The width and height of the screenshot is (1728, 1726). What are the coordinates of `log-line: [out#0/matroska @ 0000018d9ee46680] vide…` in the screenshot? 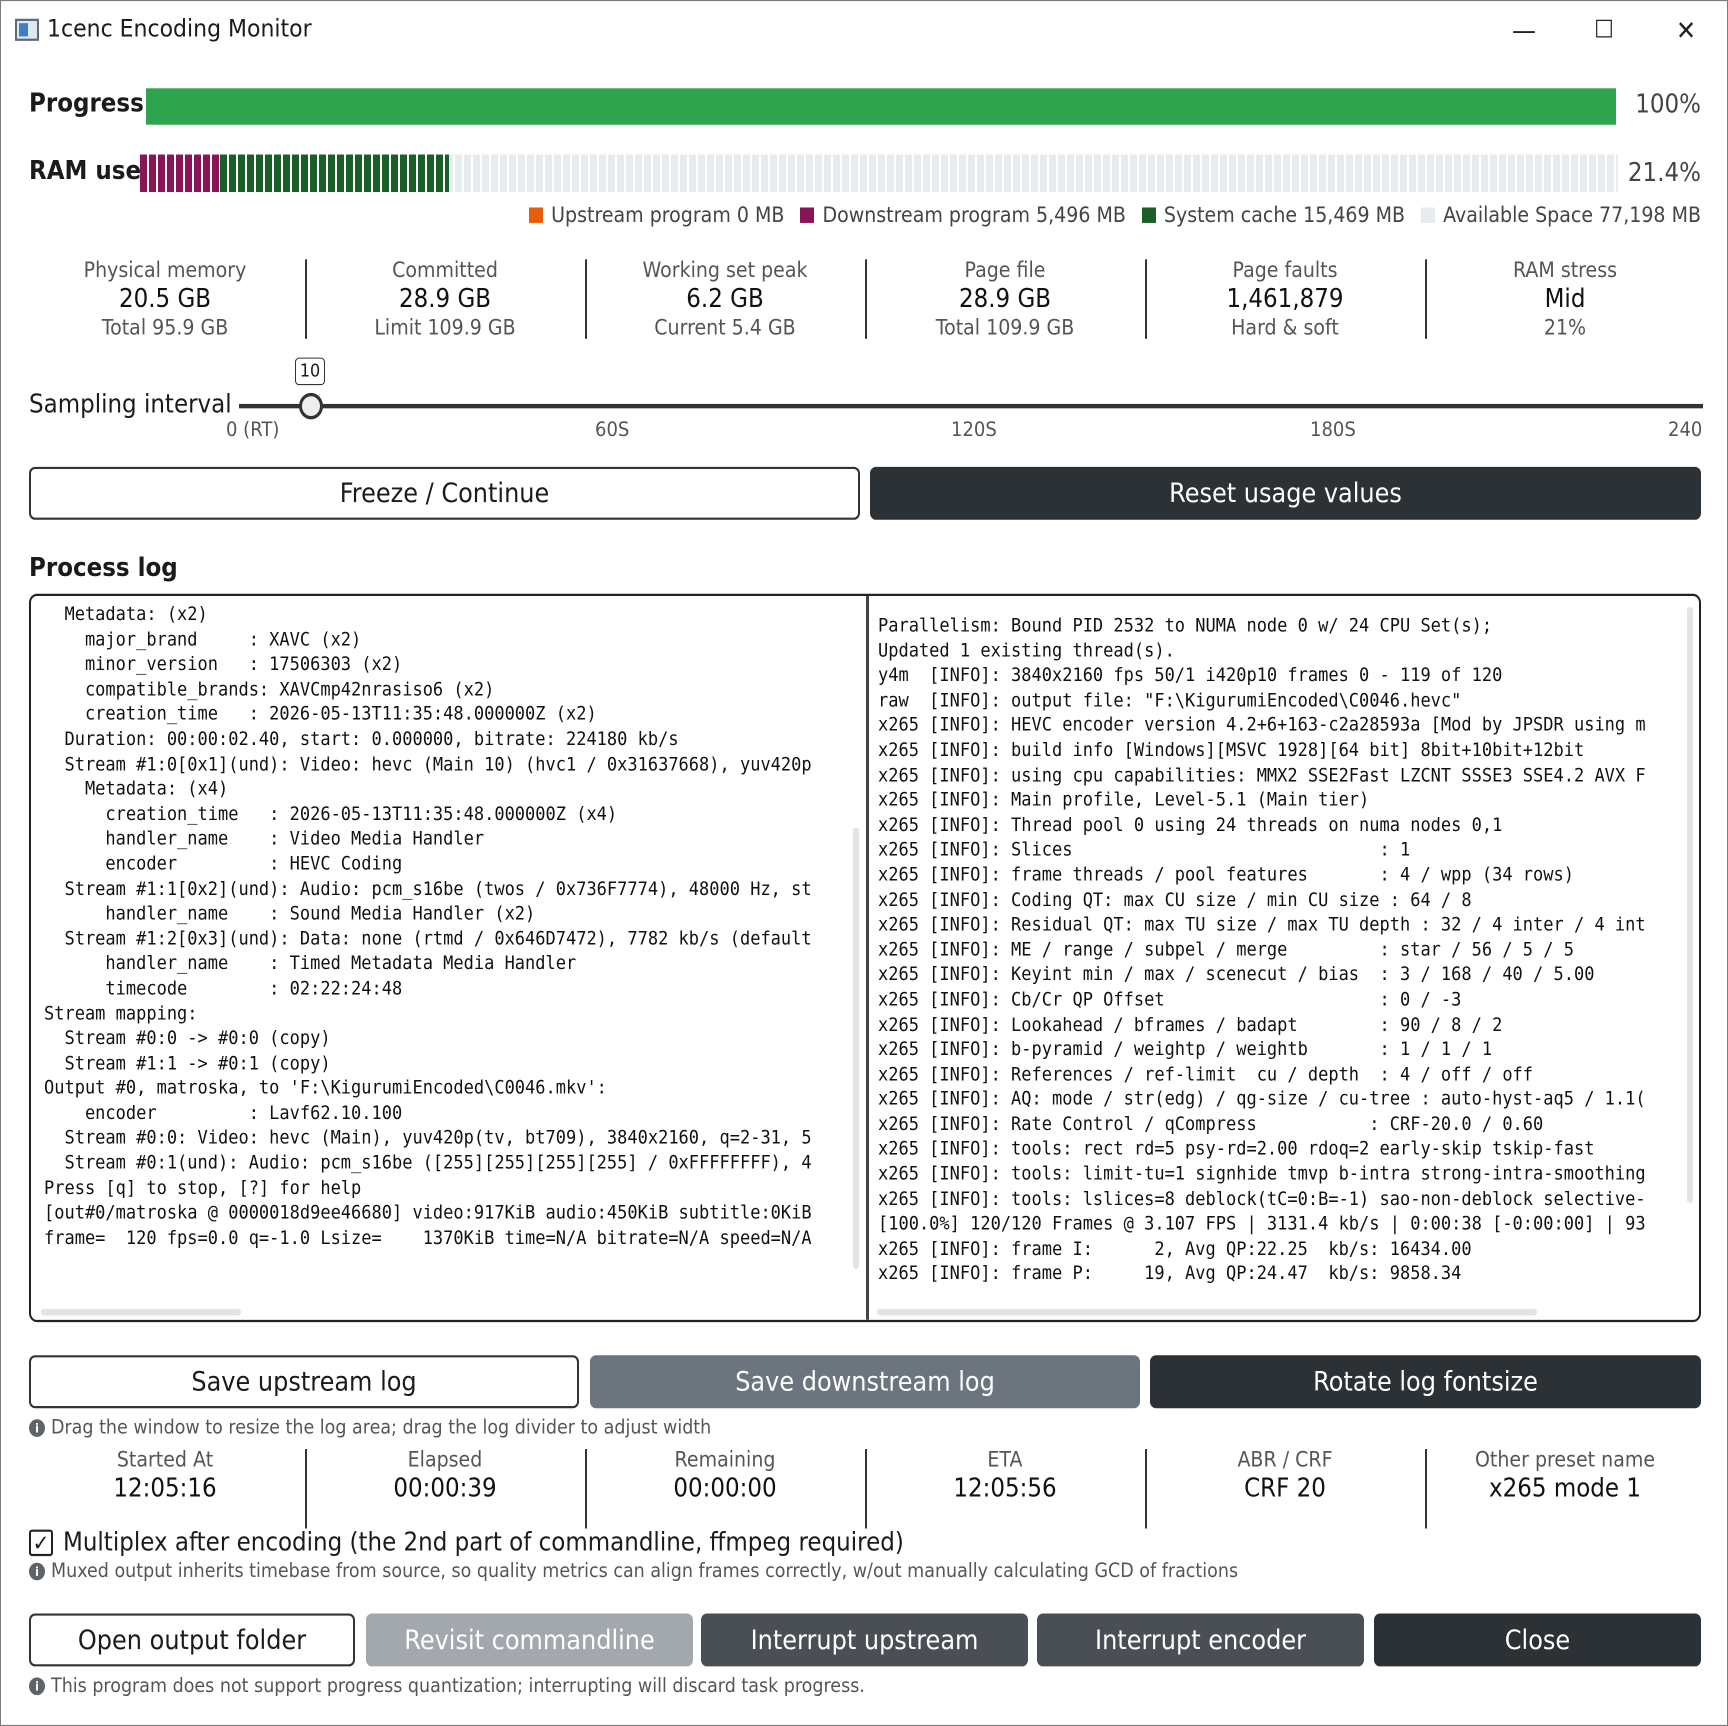 It's located at (428, 1213).